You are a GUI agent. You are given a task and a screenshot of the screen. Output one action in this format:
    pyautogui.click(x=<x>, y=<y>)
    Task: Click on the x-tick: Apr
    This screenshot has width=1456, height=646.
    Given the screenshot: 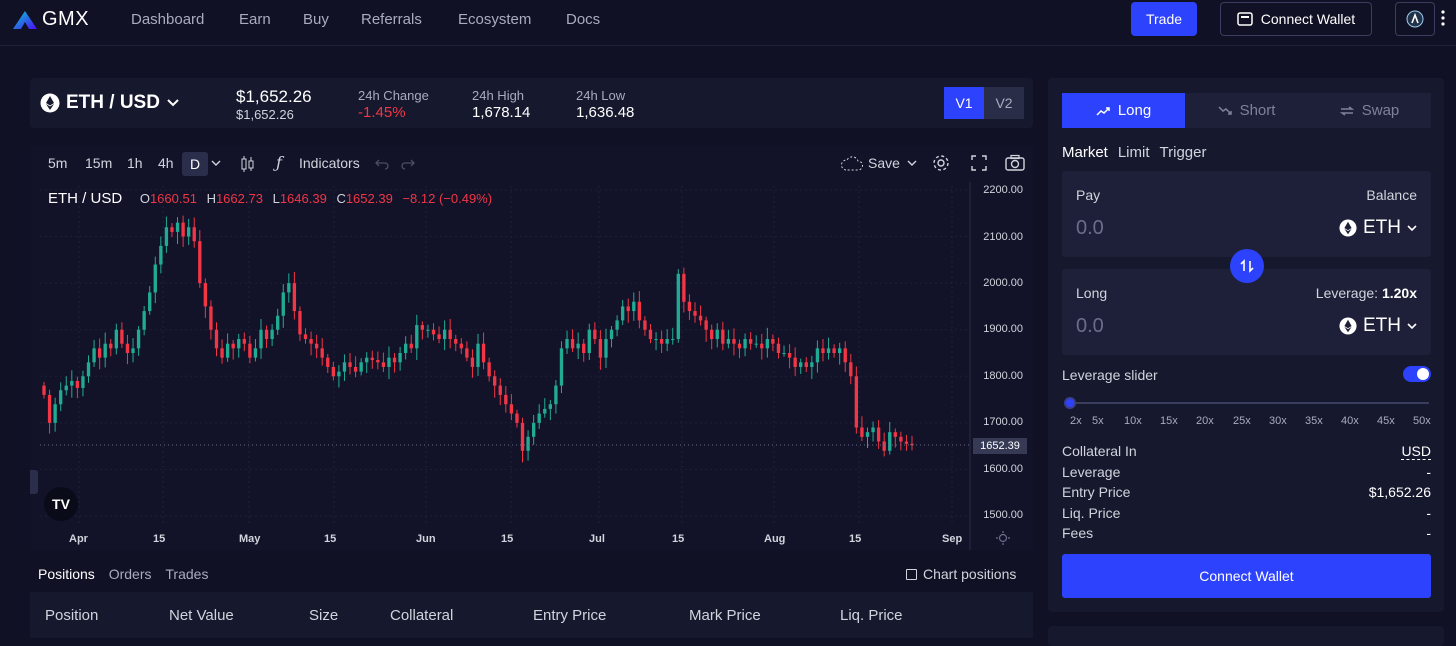 What is the action you would take?
    pyautogui.click(x=78, y=539)
    